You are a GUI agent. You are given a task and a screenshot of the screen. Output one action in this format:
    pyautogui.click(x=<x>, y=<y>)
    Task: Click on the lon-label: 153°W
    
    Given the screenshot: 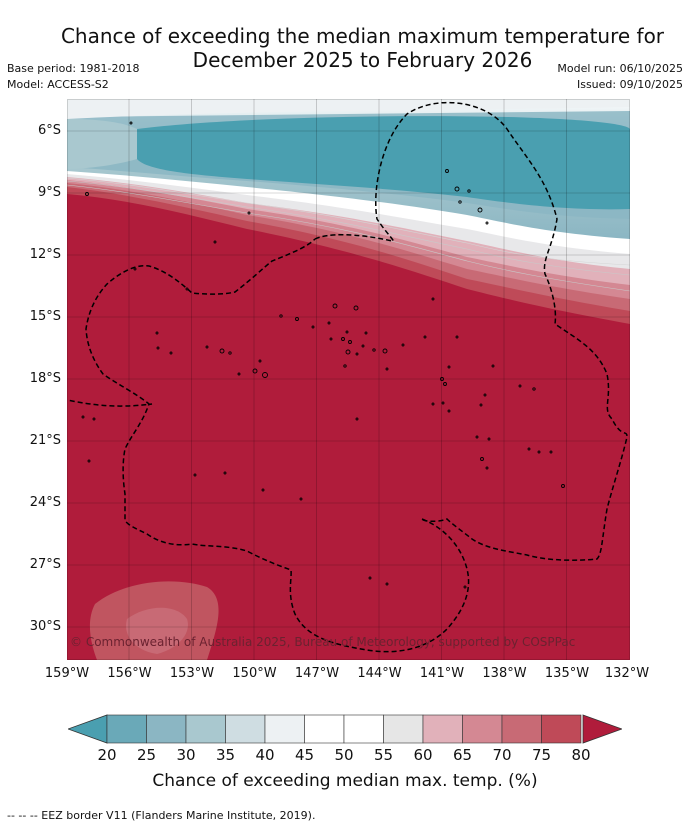 What is the action you would take?
    pyautogui.click(x=192, y=673)
    